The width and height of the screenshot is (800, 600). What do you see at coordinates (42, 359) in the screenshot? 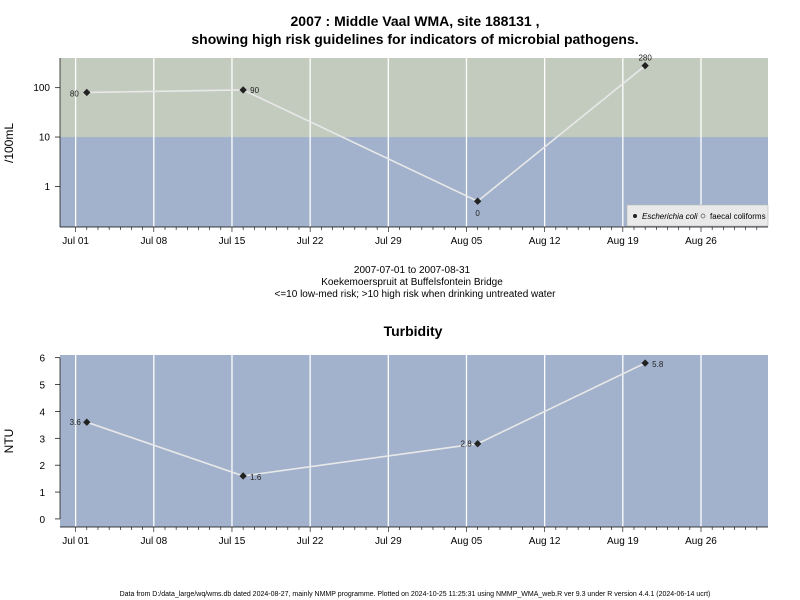
I see `panel2-y-tick-label: 6` at bounding box center [42, 359].